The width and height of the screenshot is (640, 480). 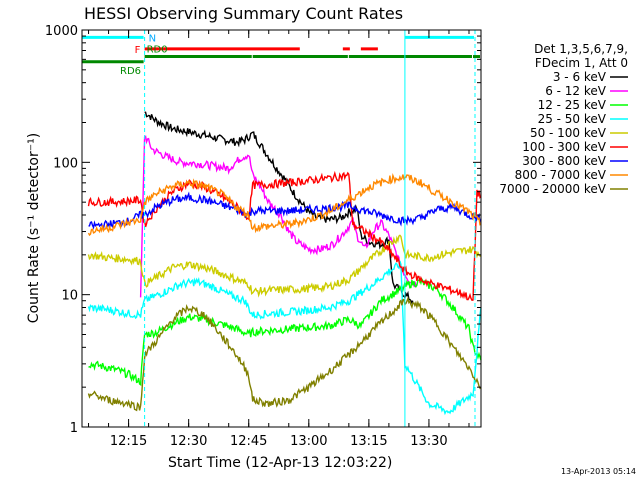 I want to click on legend-label-5: 100 - 300 keV, so click(x=564, y=147).